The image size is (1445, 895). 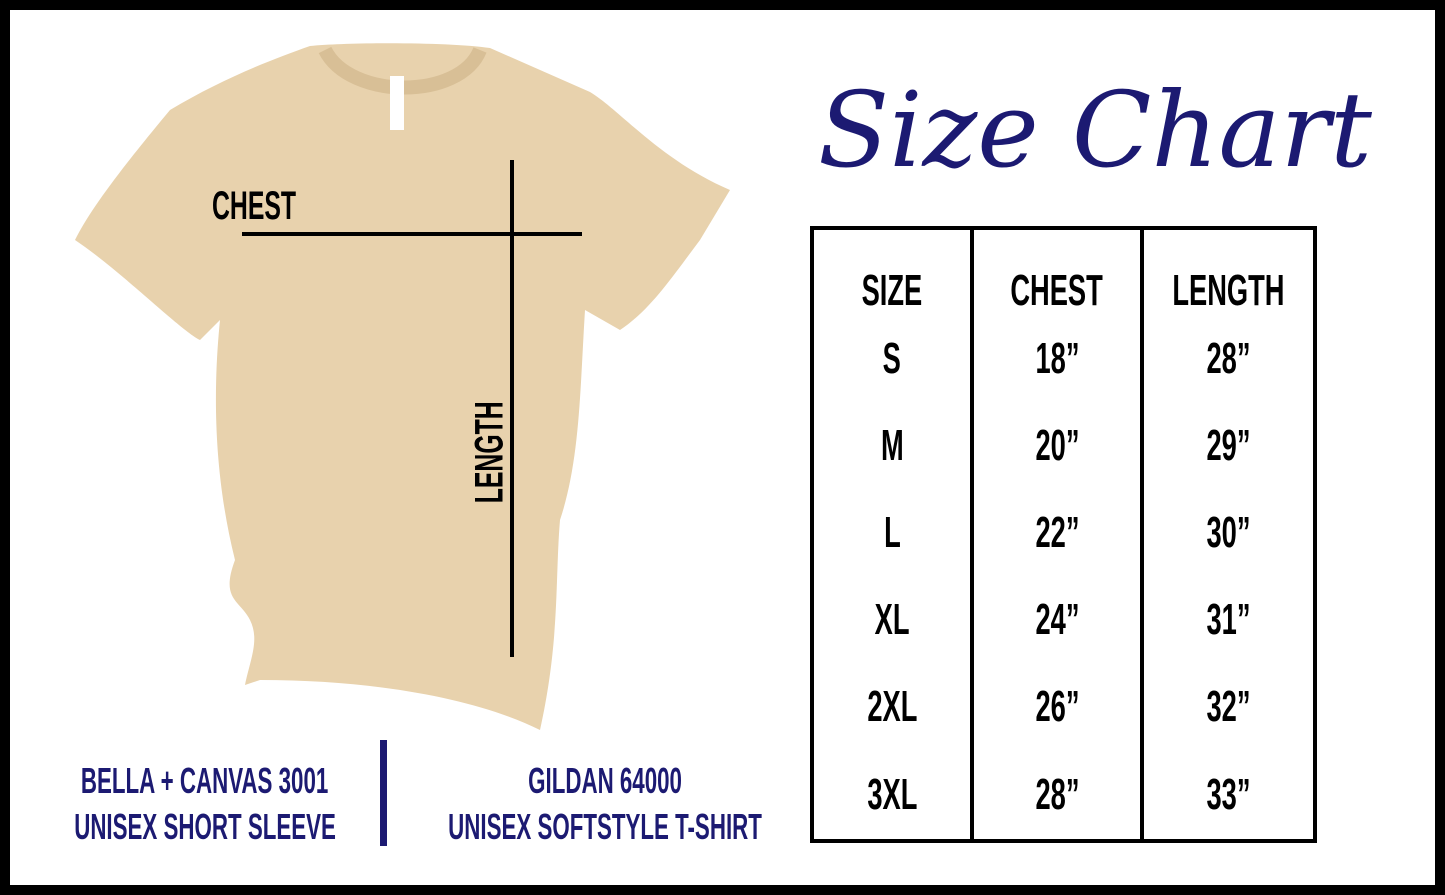 I want to click on header-size: SIZE, so click(x=892, y=272).